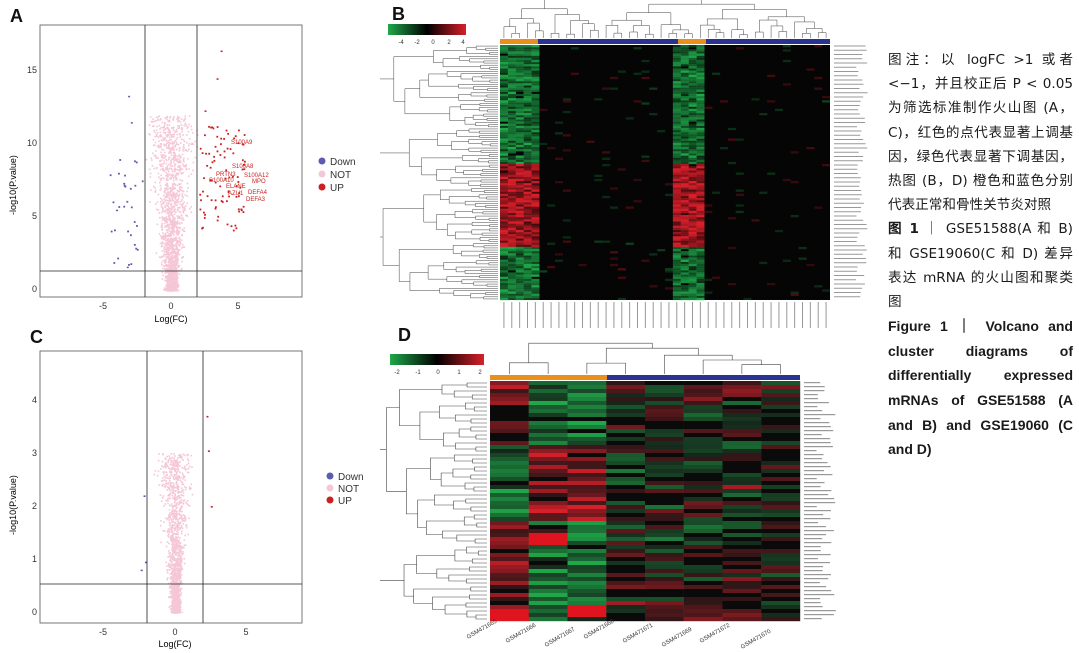 The height and width of the screenshot is (653, 1079). What do you see at coordinates (345, 489) in the screenshot?
I see `volcano-c-legend: Down NOT UP` at bounding box center [345, 489].